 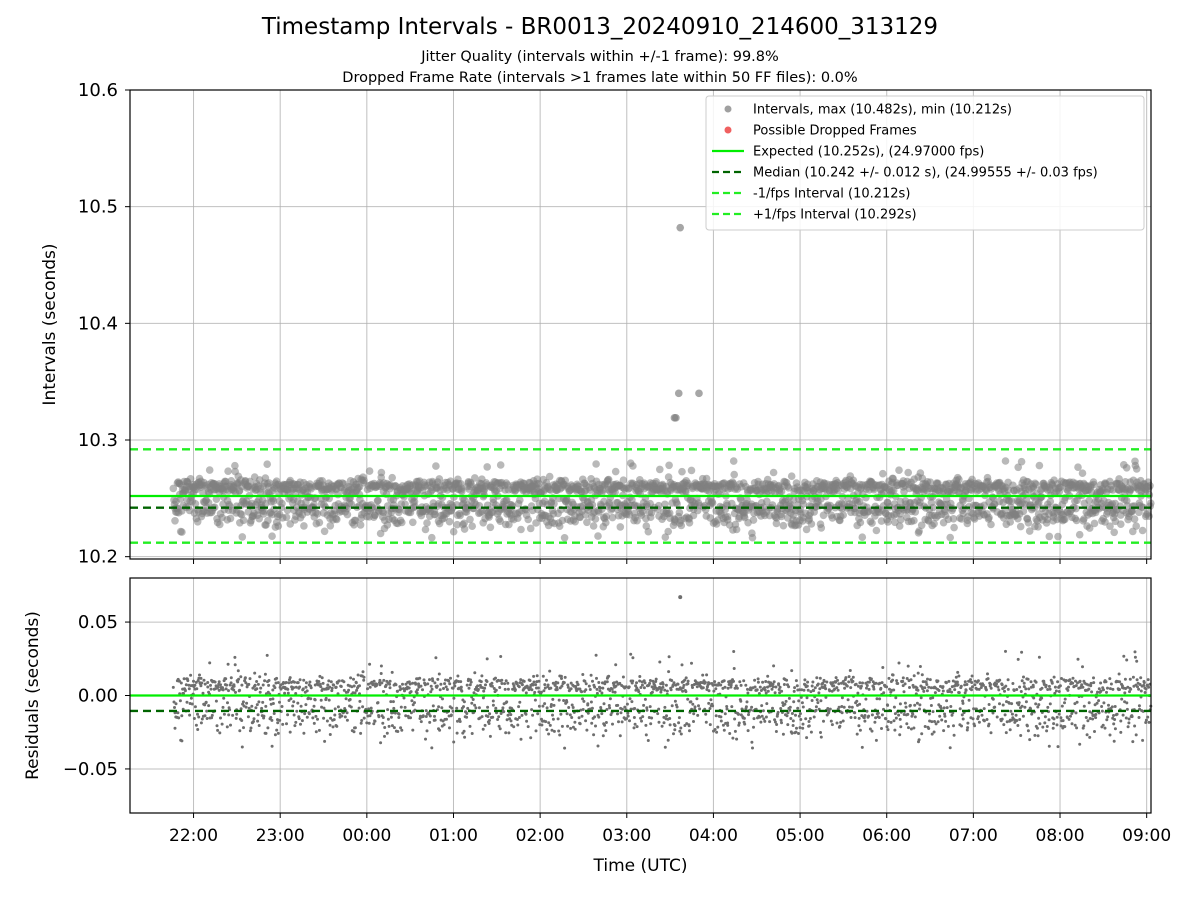 I want to click on legend-marker, so click(x=728, y=109).